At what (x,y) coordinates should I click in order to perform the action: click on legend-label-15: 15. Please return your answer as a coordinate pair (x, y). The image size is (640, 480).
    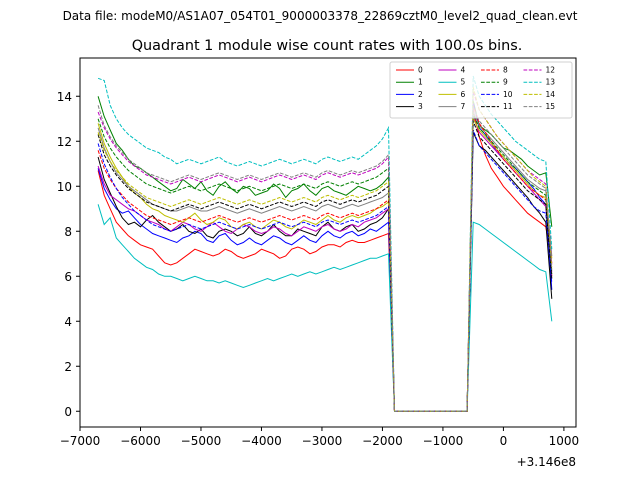
    Looking at the image, I should click on (551, 106).